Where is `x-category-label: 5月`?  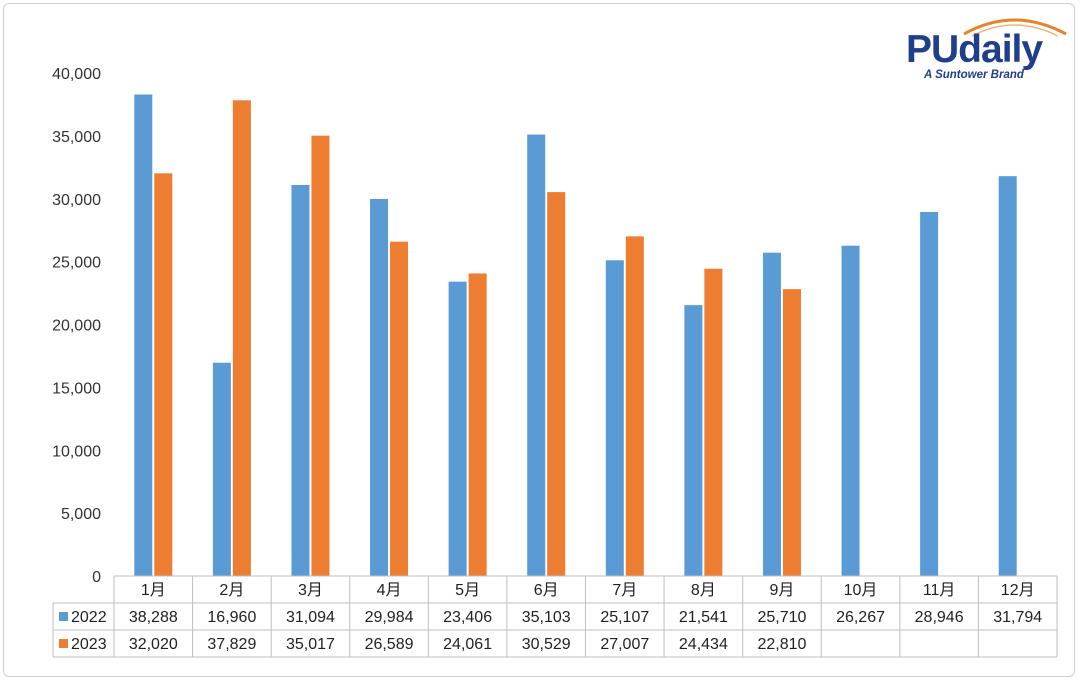 x-category-label: 5月 is located at coordinates (467, 590).